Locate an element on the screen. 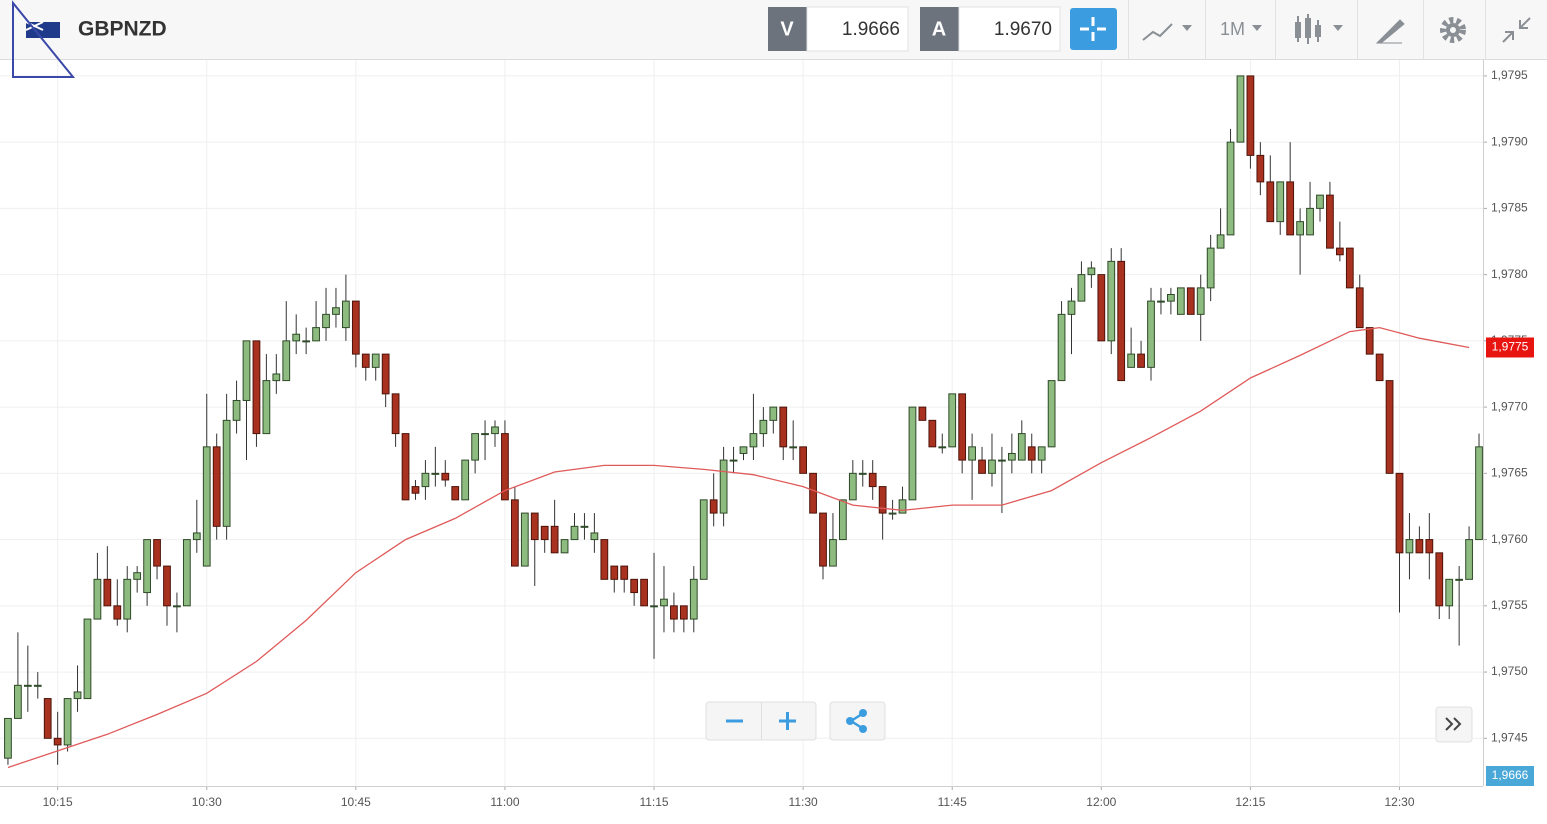 The width and height of the screenshot is (1547, 824). settings-icon is located at coordinates (1453, 30).